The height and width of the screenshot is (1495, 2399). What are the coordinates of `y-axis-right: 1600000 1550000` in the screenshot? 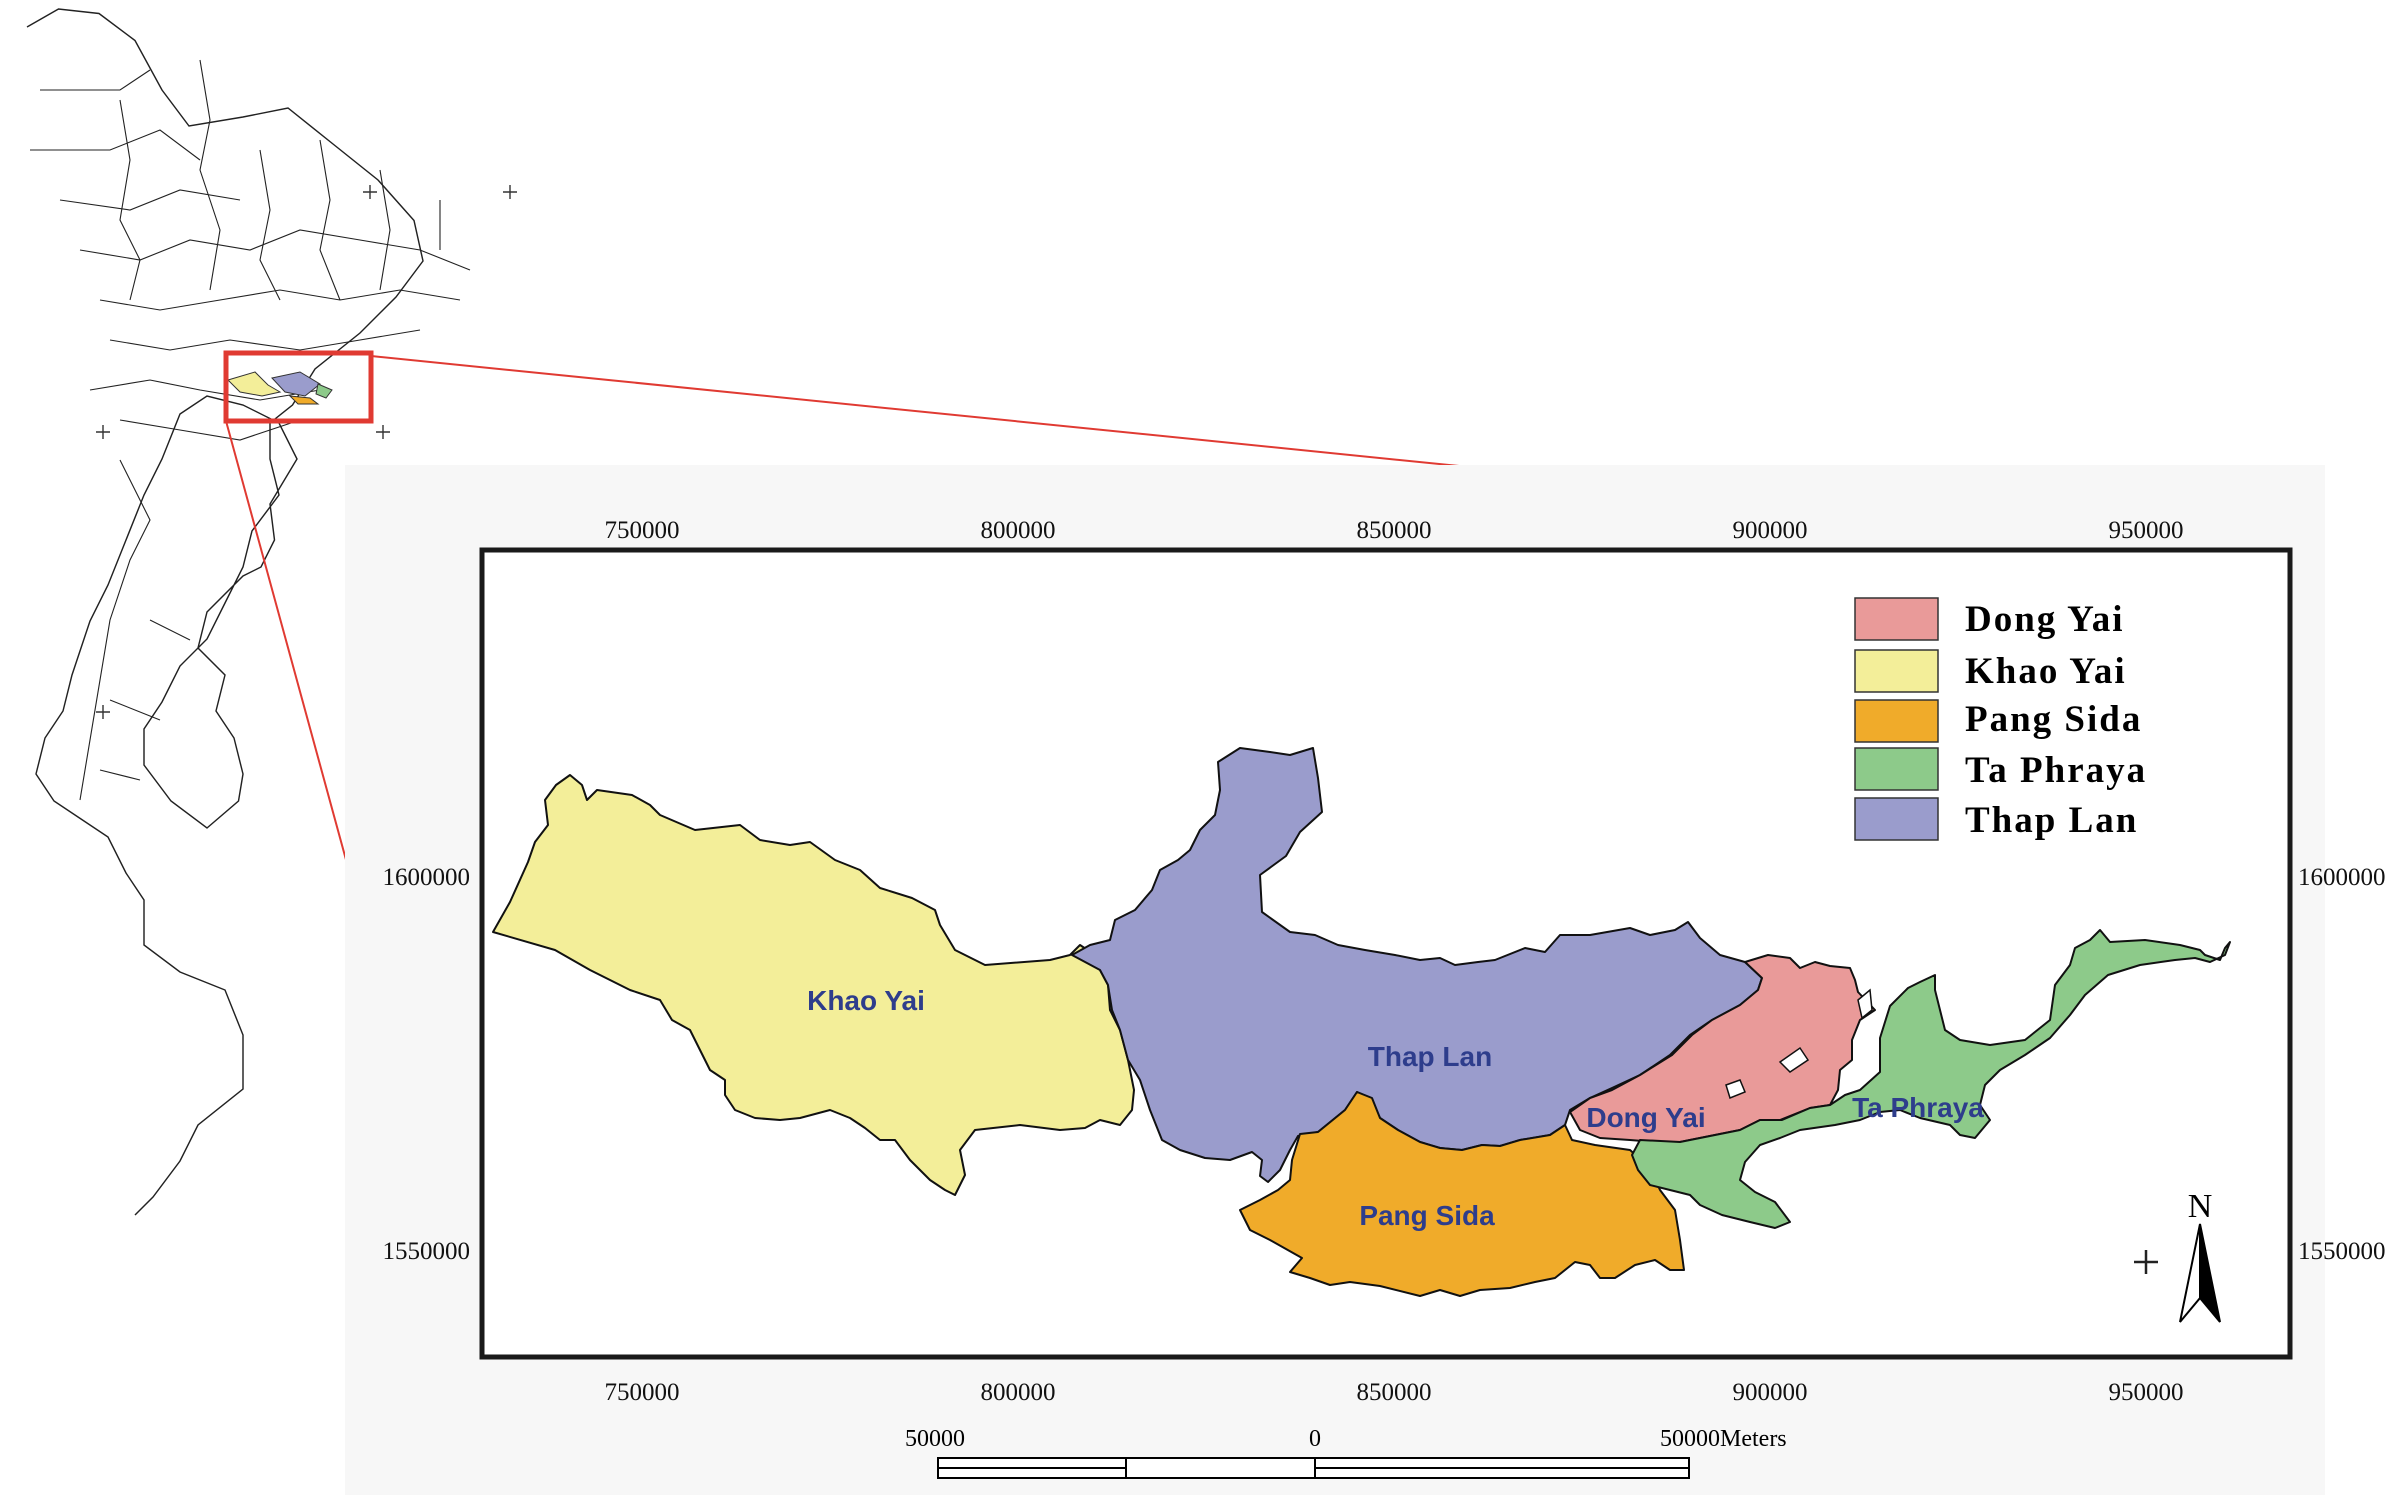 It's located at (2342, 1064).